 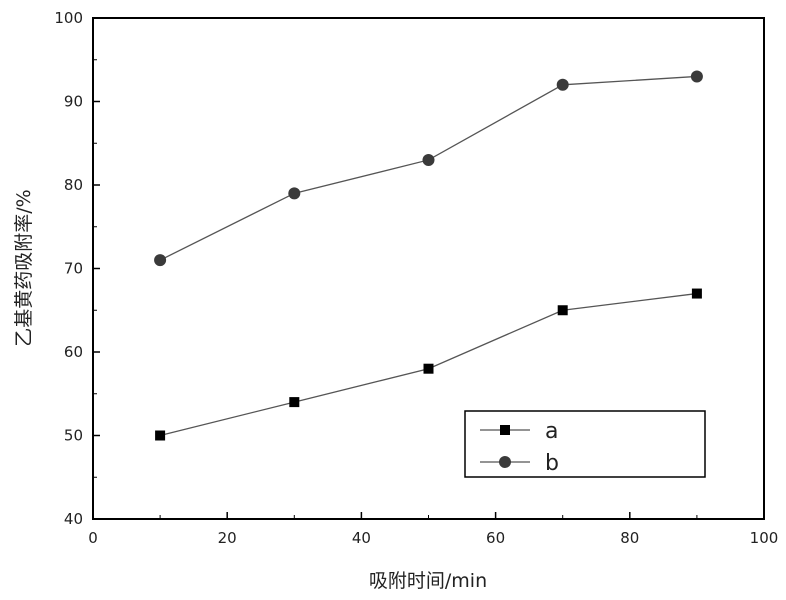 I want to click on y-tick-label: 40, so click(x=73, y=519).